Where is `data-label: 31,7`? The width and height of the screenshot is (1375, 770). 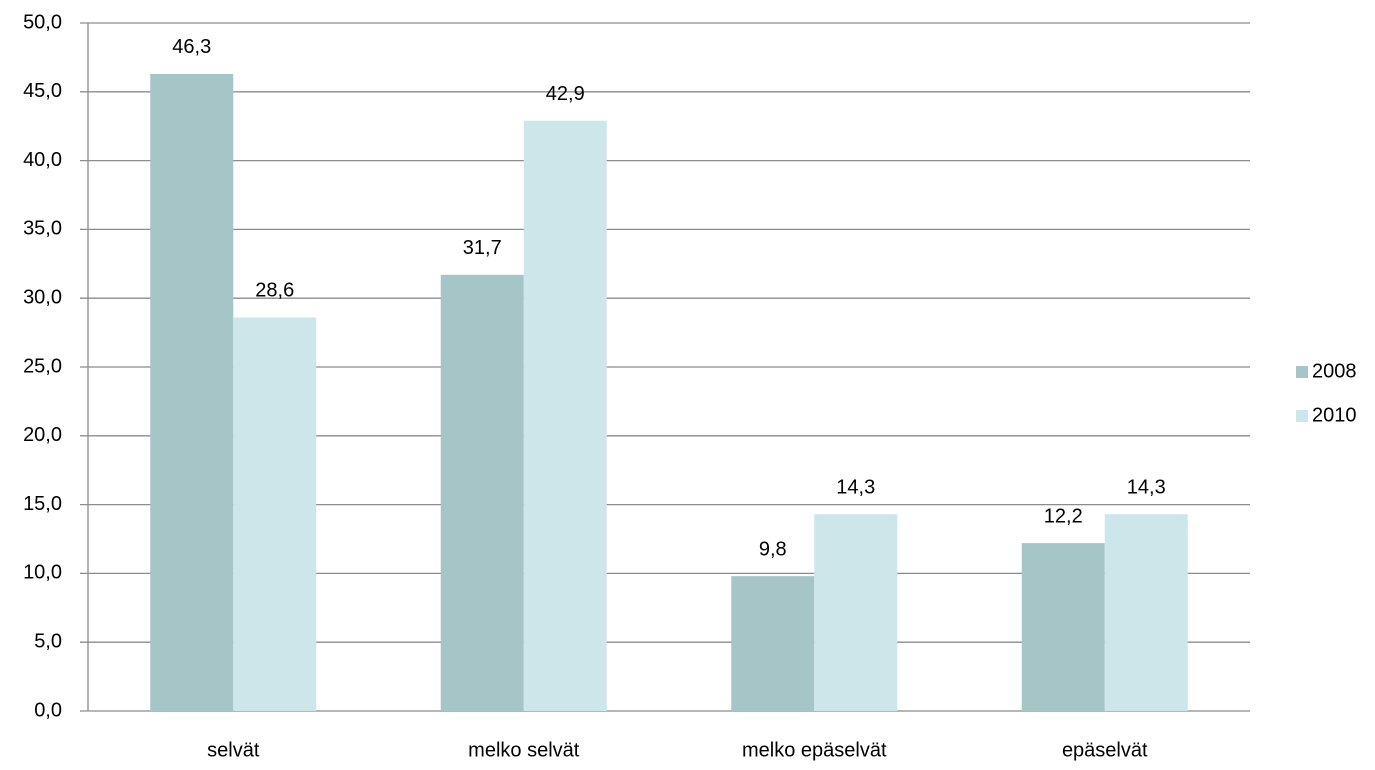 data-label: 31,7 is located at coordinates (482, 248).